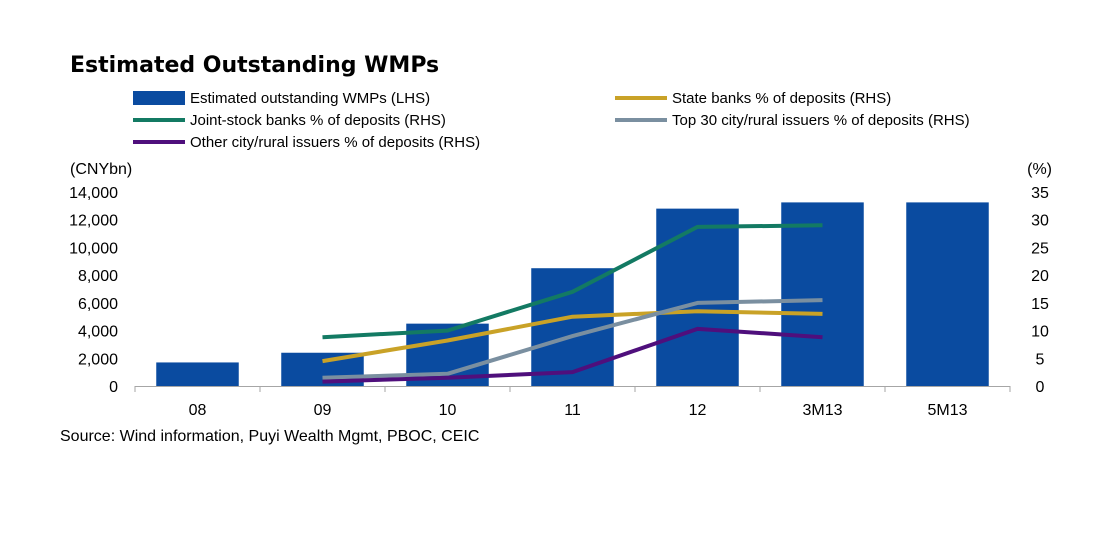 The width and height of the screenshot is (1118, 533). Describe the element at coordinates (1040, 276) in the screenshot. I see `right-tick-label: 20` at that location.